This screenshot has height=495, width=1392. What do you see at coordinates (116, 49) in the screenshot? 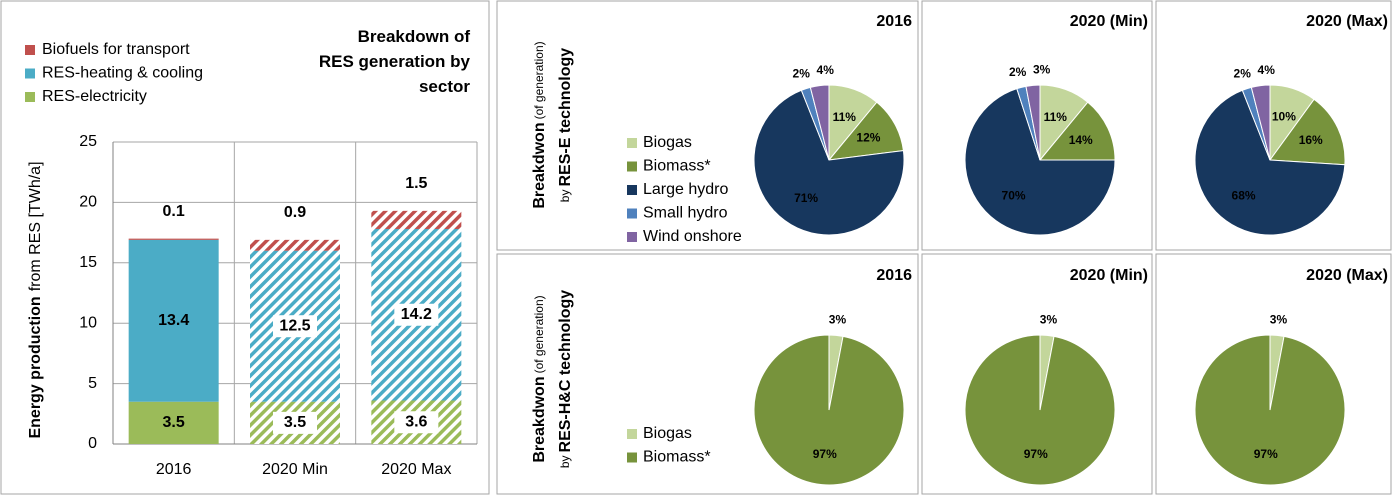
I see `legend-label: Biofuels for transport` at bounding box center [116, 49].